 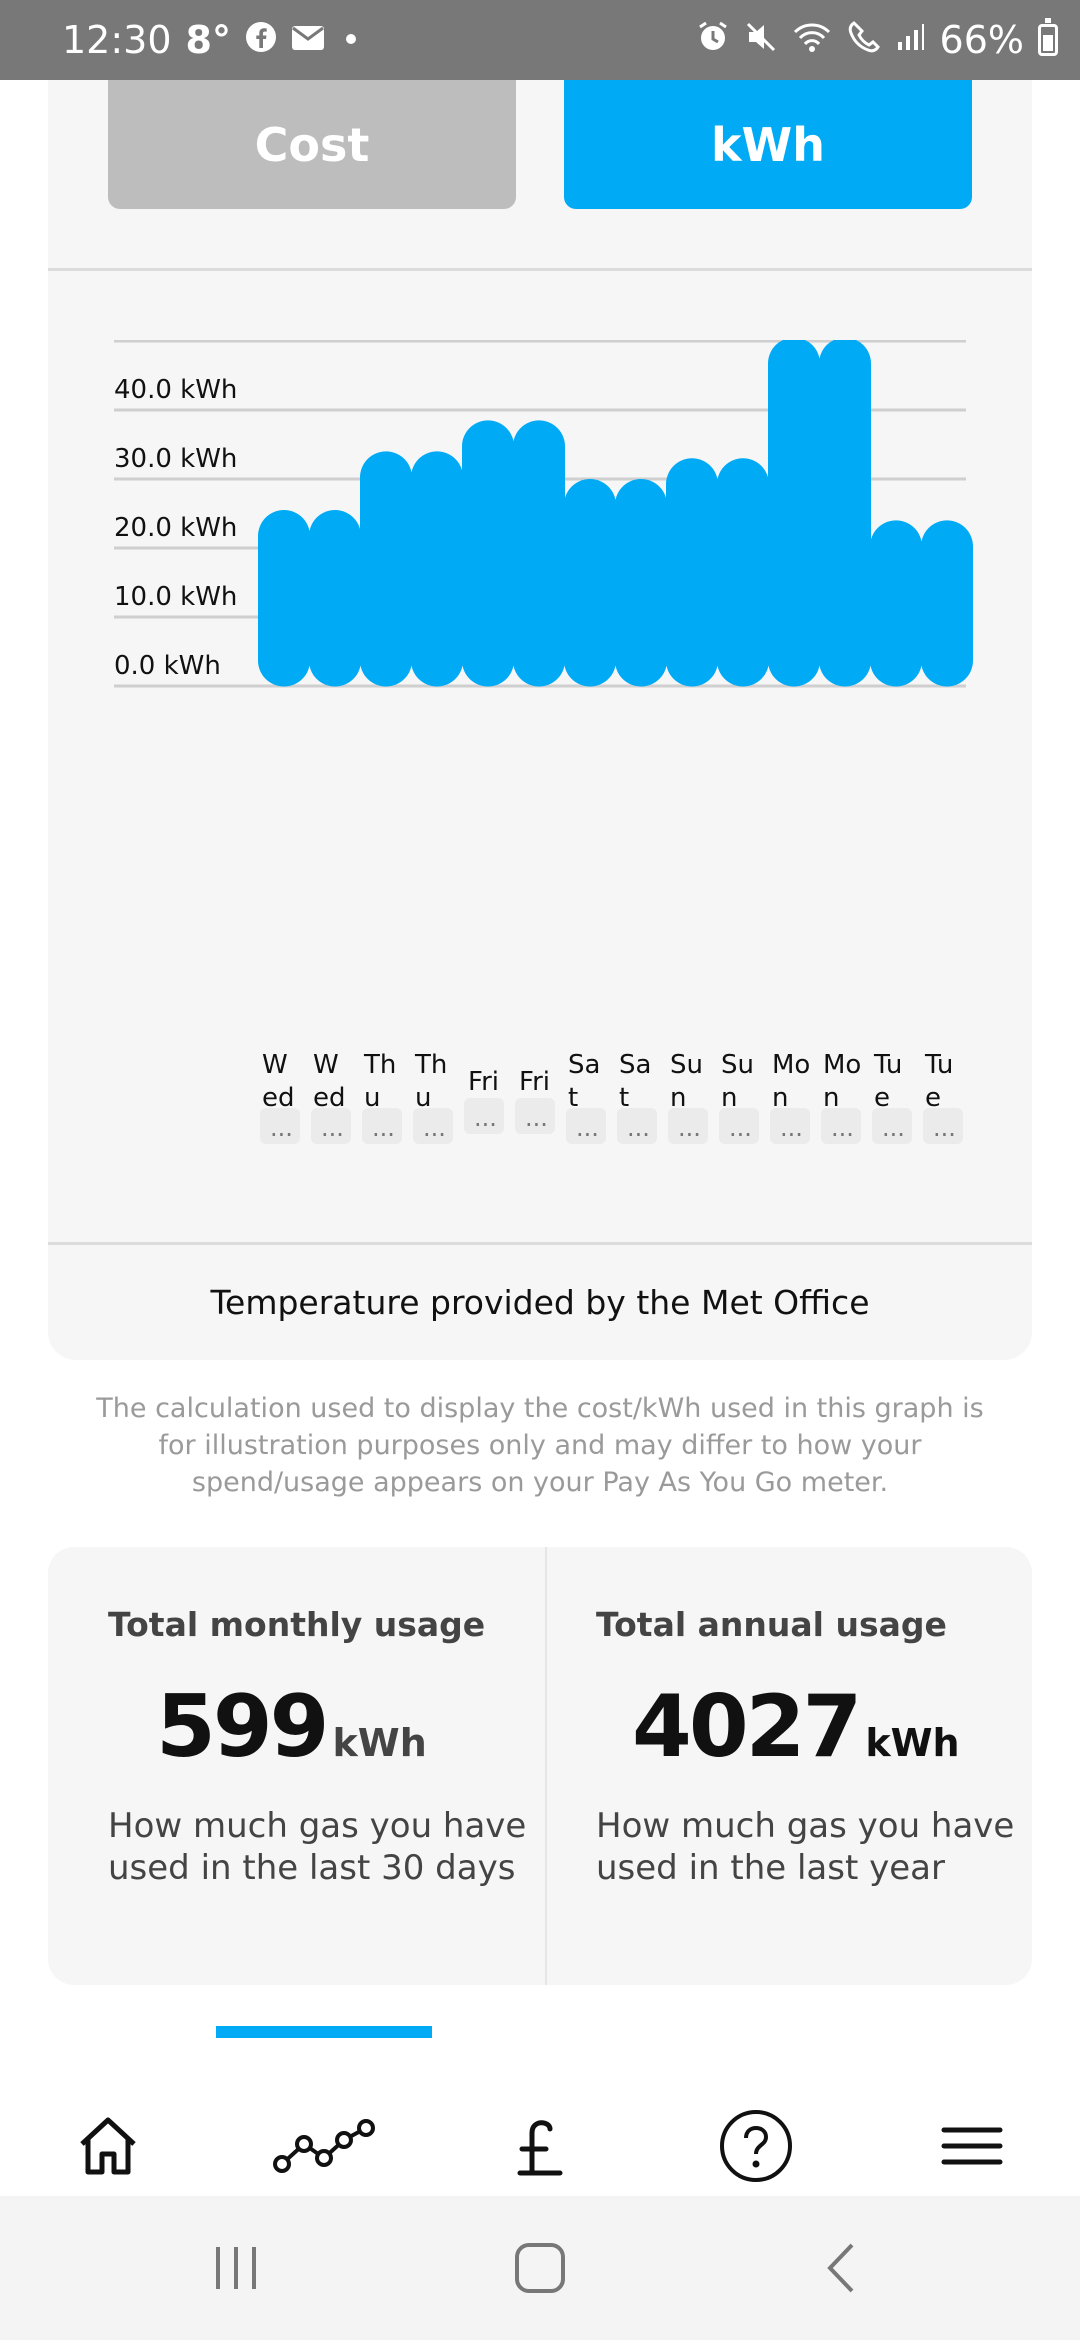 I want to click on y-axis-tick-label: 20.0 kWh, so click(x=175, y=528).